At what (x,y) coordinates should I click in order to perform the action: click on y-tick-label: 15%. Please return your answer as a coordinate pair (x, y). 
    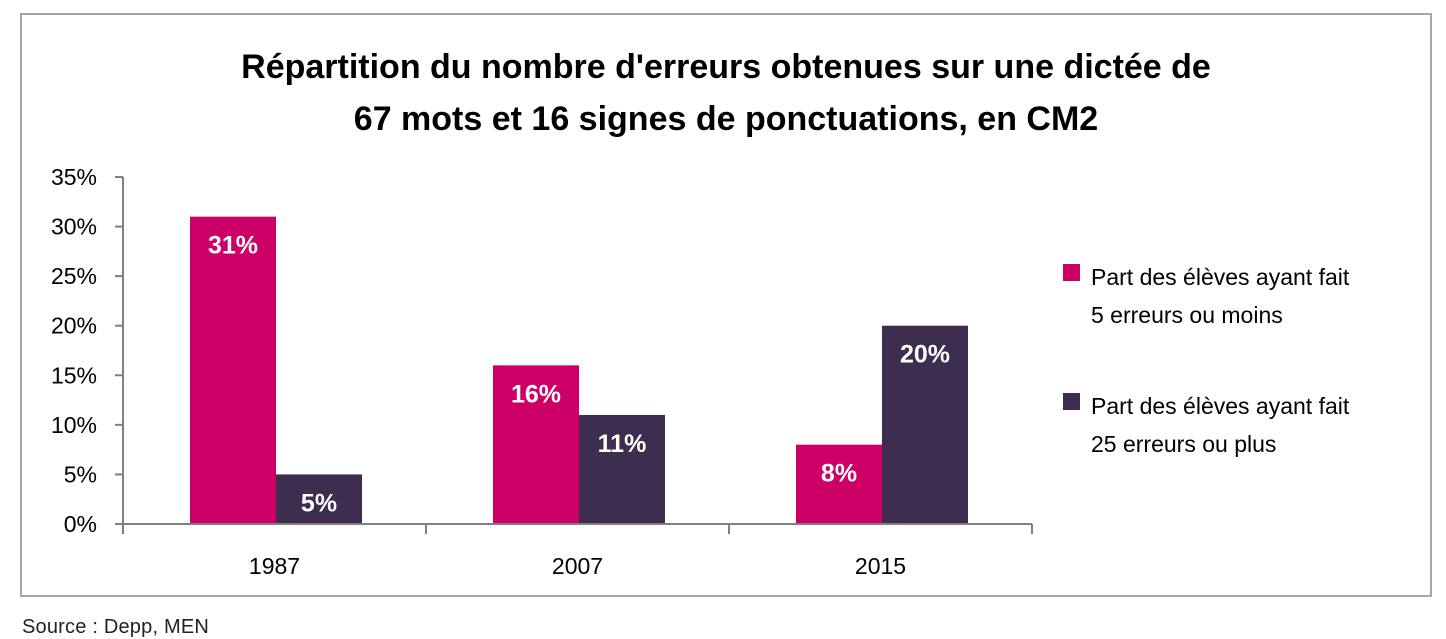
    Looking at the image, I should click on (74, 375).